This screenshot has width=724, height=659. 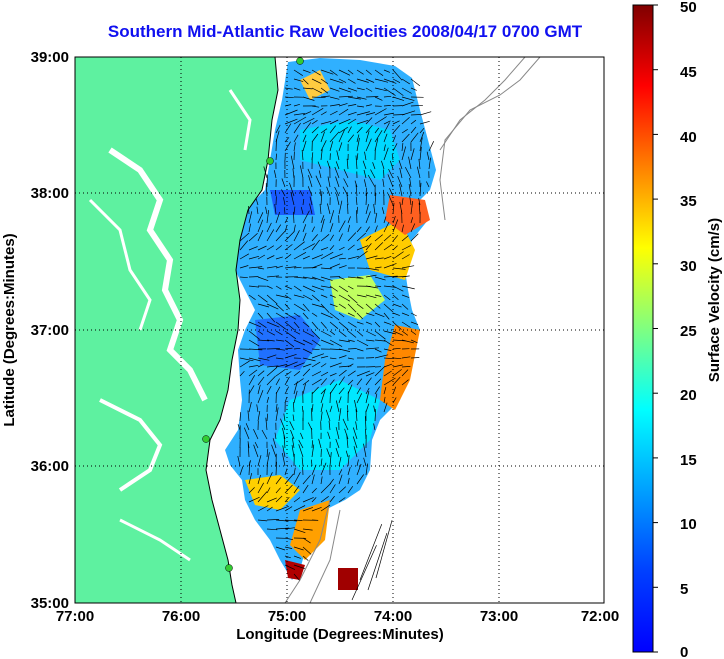 I want to click on colorbar-tick-label: 45, so click(x=688, y=72).